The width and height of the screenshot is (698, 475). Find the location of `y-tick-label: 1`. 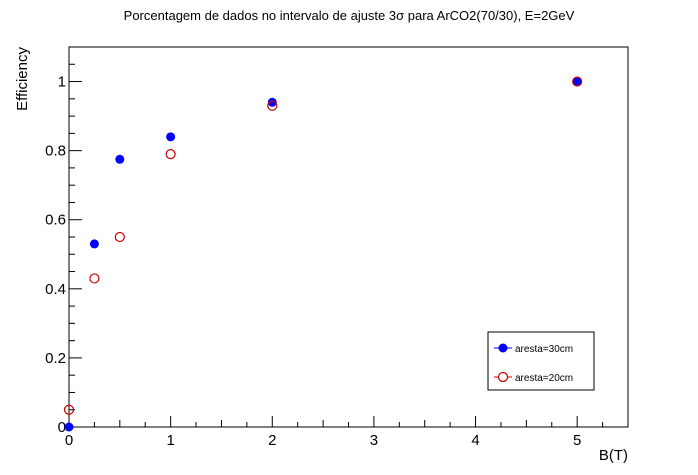

y-tick-label: 1 is located at coordinates (62, 82).